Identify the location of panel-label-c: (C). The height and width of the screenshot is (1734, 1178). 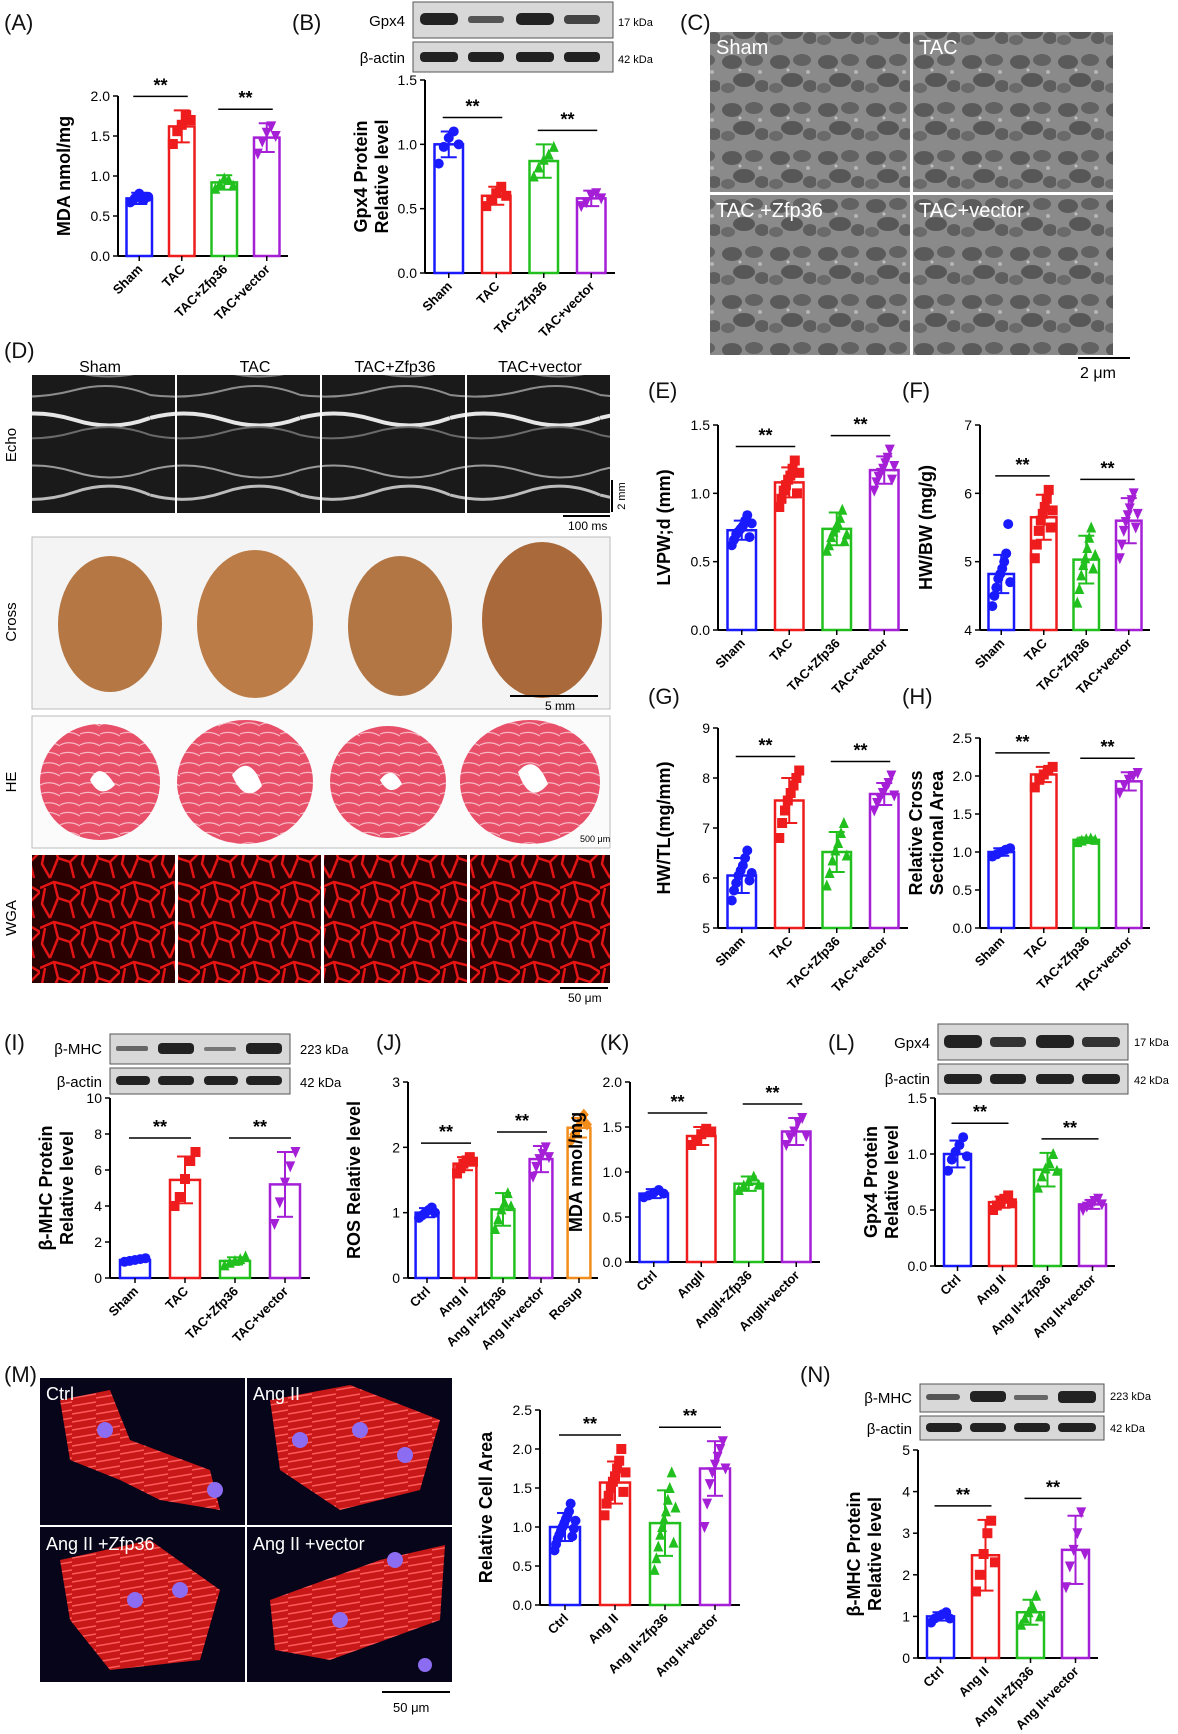
(695, 22).